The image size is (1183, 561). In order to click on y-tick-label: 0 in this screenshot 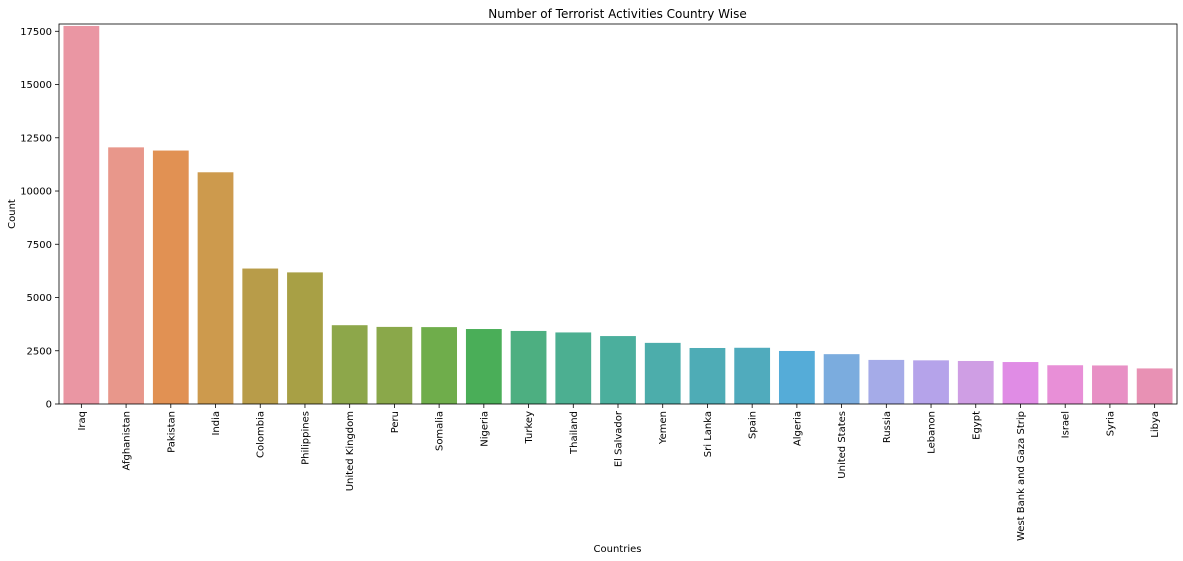, I will do `click(49, 405)`.